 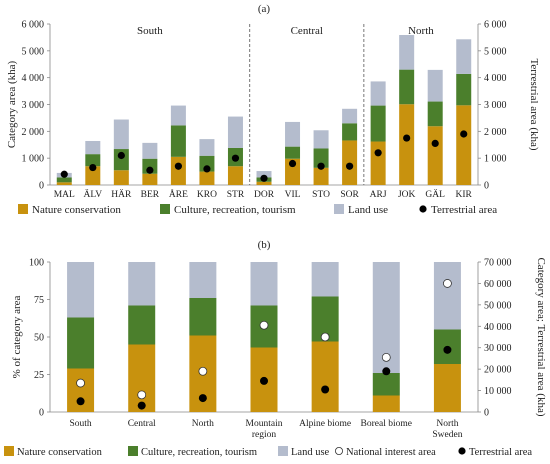 What do you see at coordinates (33, 105) in the screenshot?
I see `y-tick-label-a: 3 000` at bounding box center [33, 105].